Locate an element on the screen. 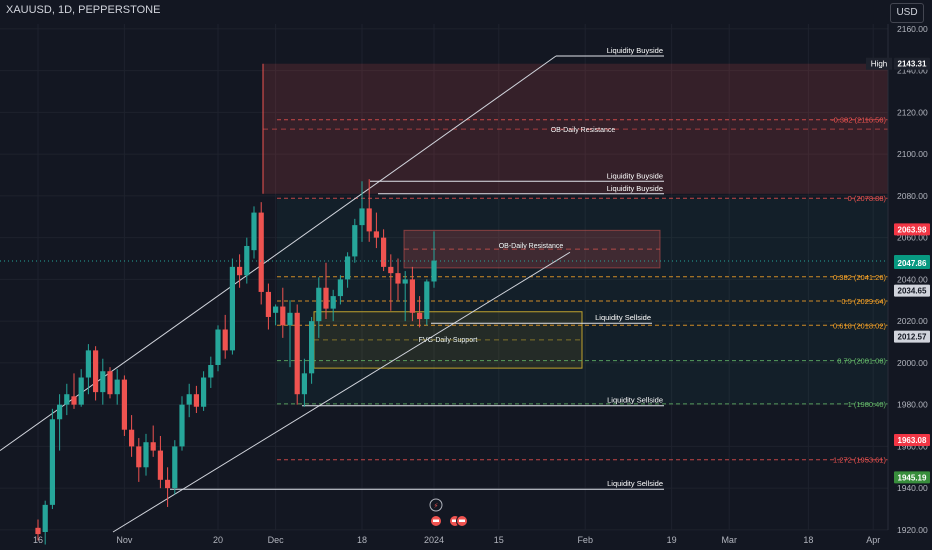 Image resolution: width=932 pixels, height=550 pixels. lightning-glyph: ⚡ is located at coordinates (436, 506).